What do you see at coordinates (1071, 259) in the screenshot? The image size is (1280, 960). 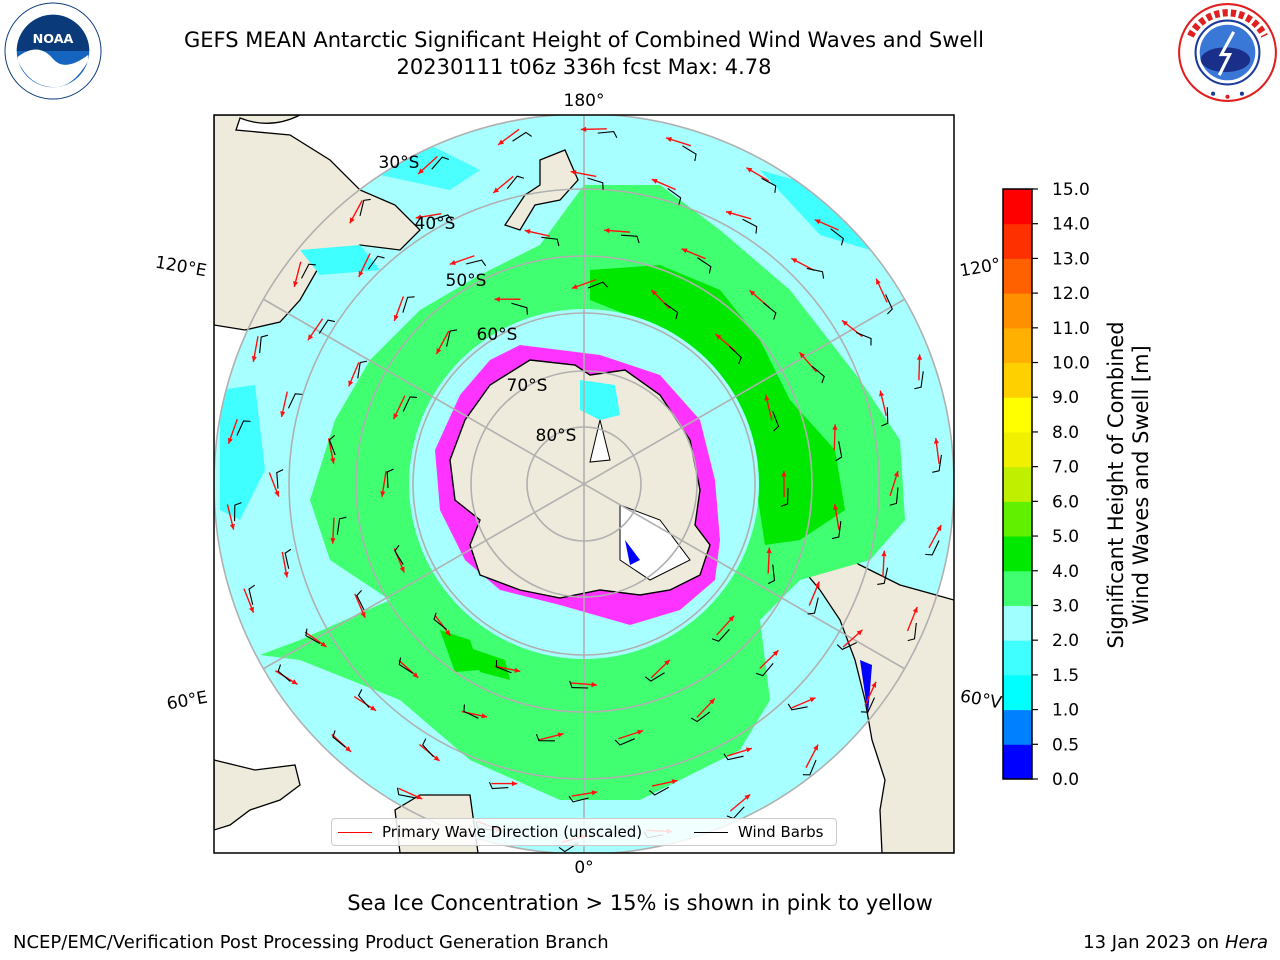 I see `colorbar-tick-label: 13.0` at bounding box center [1071, 259].